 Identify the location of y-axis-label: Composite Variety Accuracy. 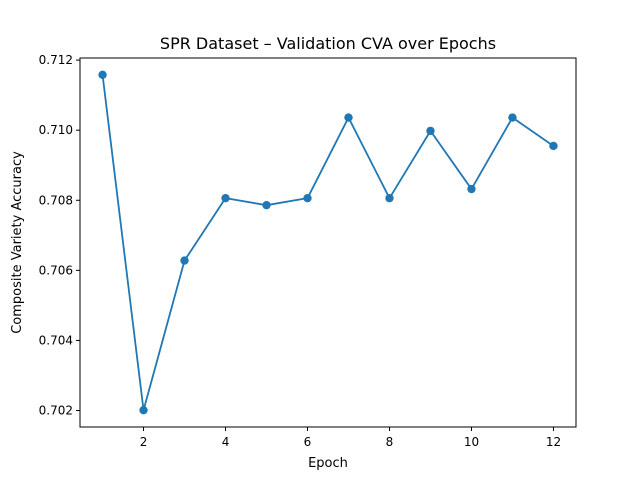
(17, 242).